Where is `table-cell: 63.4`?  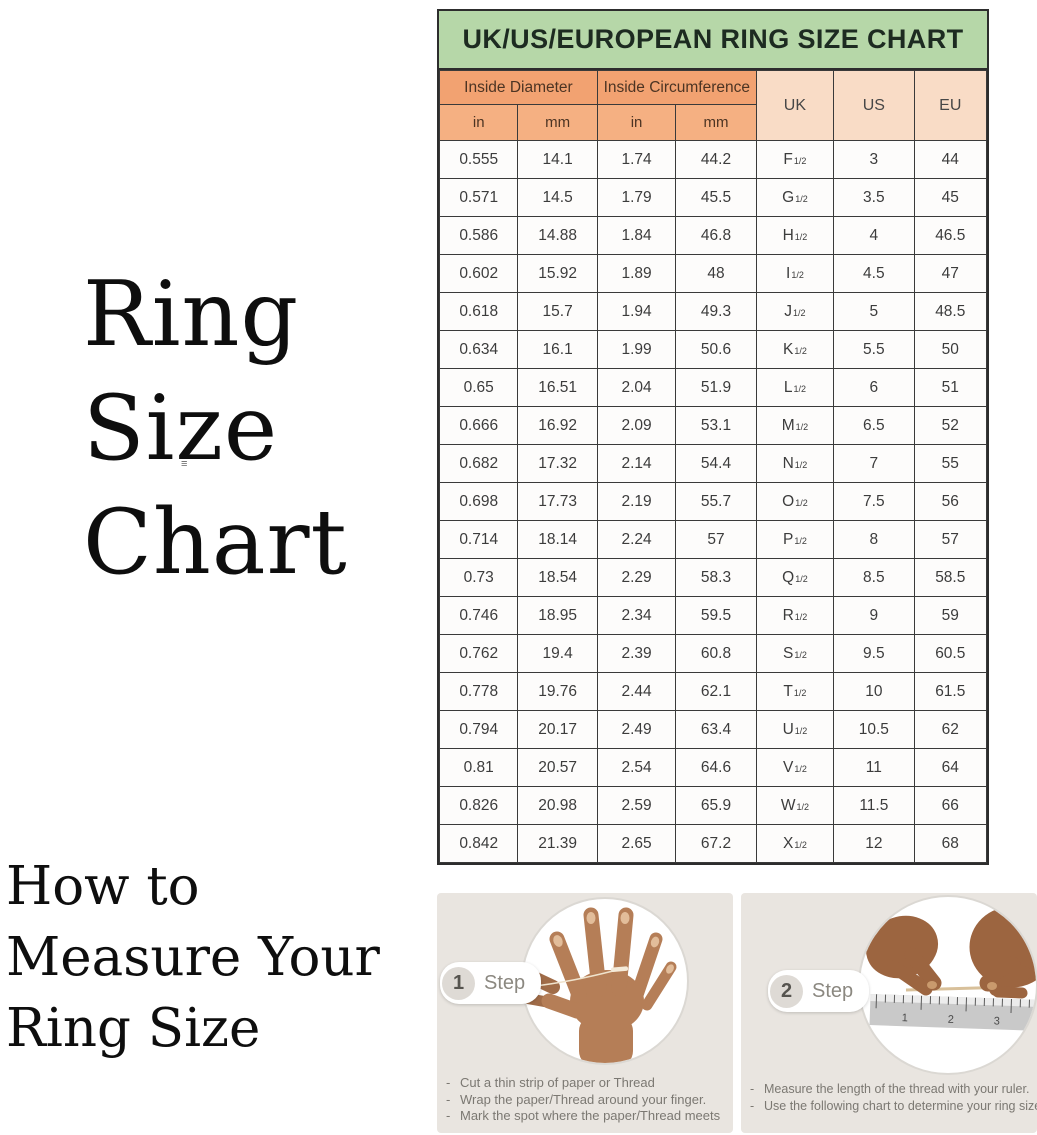 table-cell: 63.4 is located at coordinates (716, 729).